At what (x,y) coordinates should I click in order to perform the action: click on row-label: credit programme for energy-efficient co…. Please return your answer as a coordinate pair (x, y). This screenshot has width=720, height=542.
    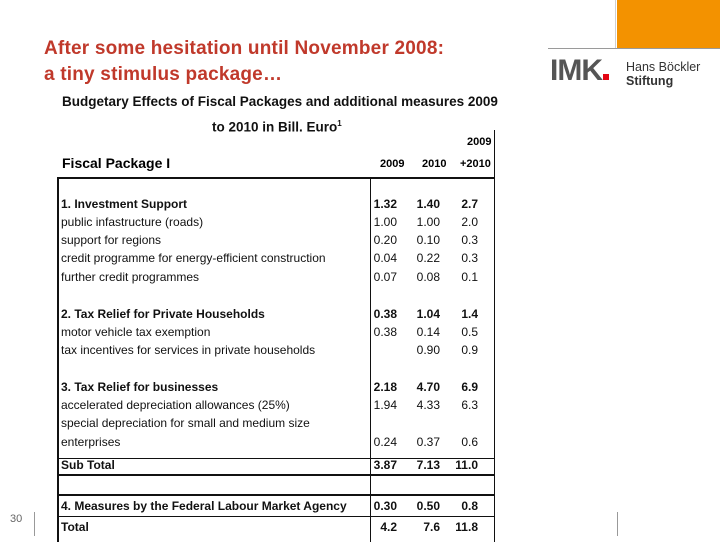
    Looking at the image, I should click on (193, 258).